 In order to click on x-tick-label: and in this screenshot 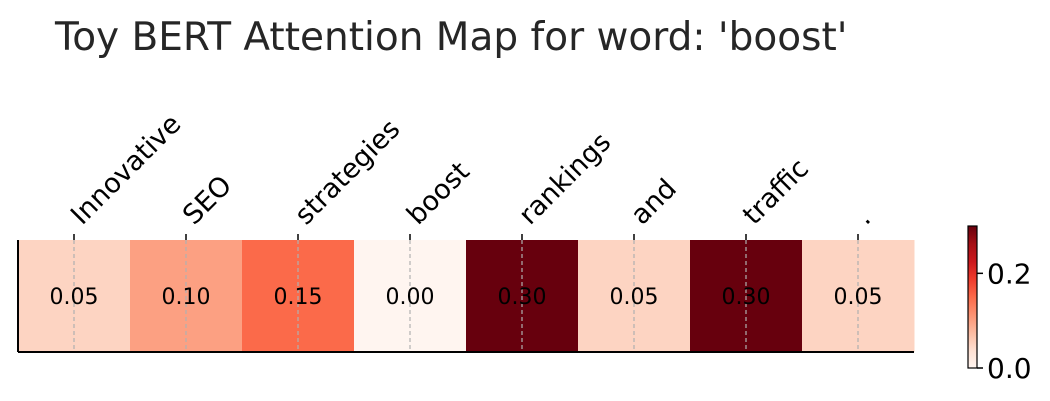, I will do `click(654, 202)`.